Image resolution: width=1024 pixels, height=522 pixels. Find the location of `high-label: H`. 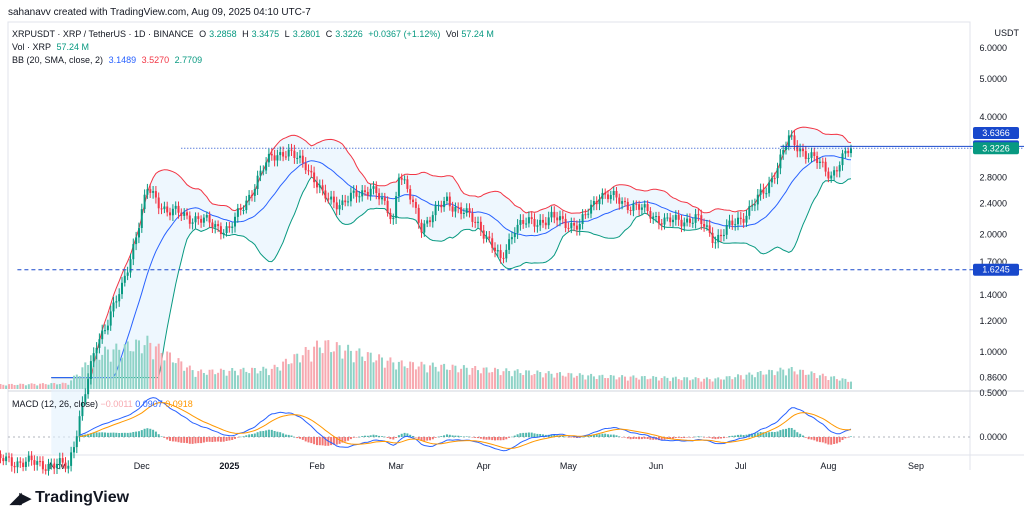

high-label: H is located at coordinates (245, 34).